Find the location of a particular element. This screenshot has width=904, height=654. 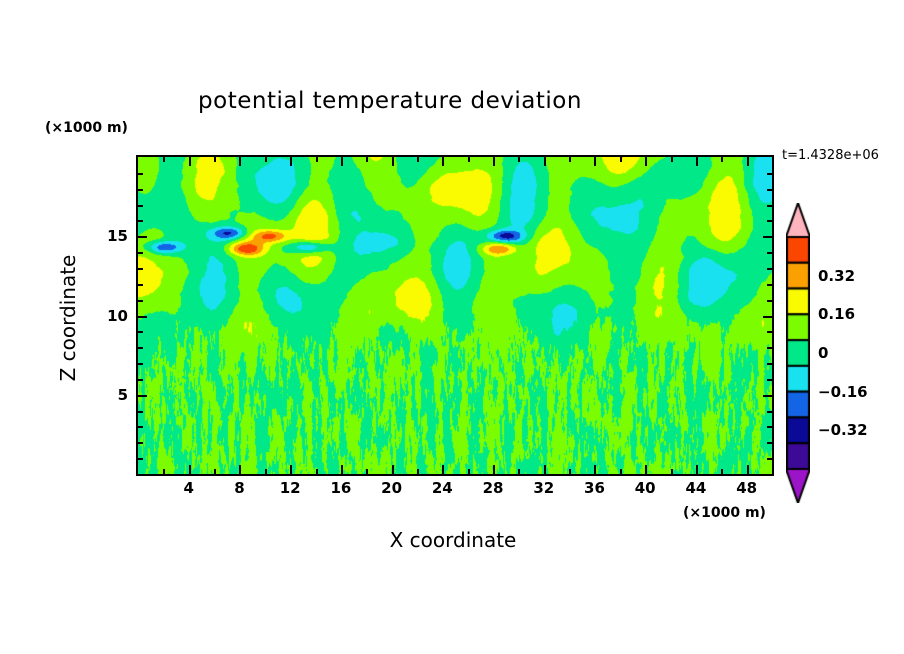

x-tick-label: 8 is located at coordinates (239, 488).